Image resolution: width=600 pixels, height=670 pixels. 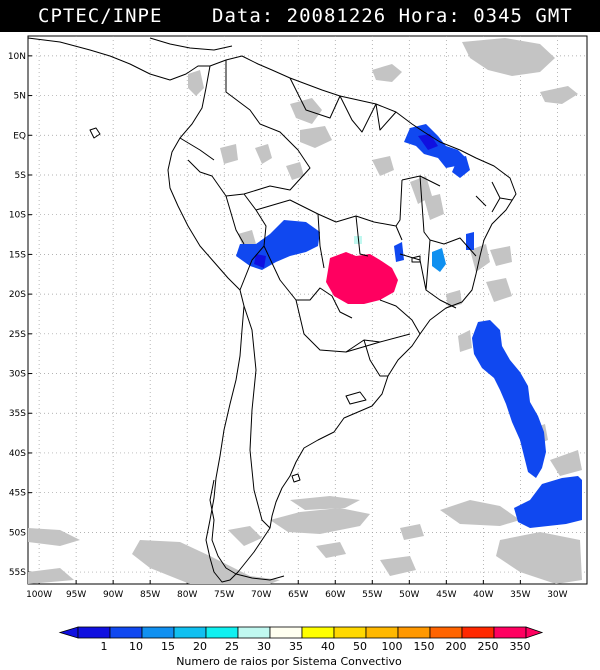 I want to click on lon-label: 35W, so click(x=520, y=595).